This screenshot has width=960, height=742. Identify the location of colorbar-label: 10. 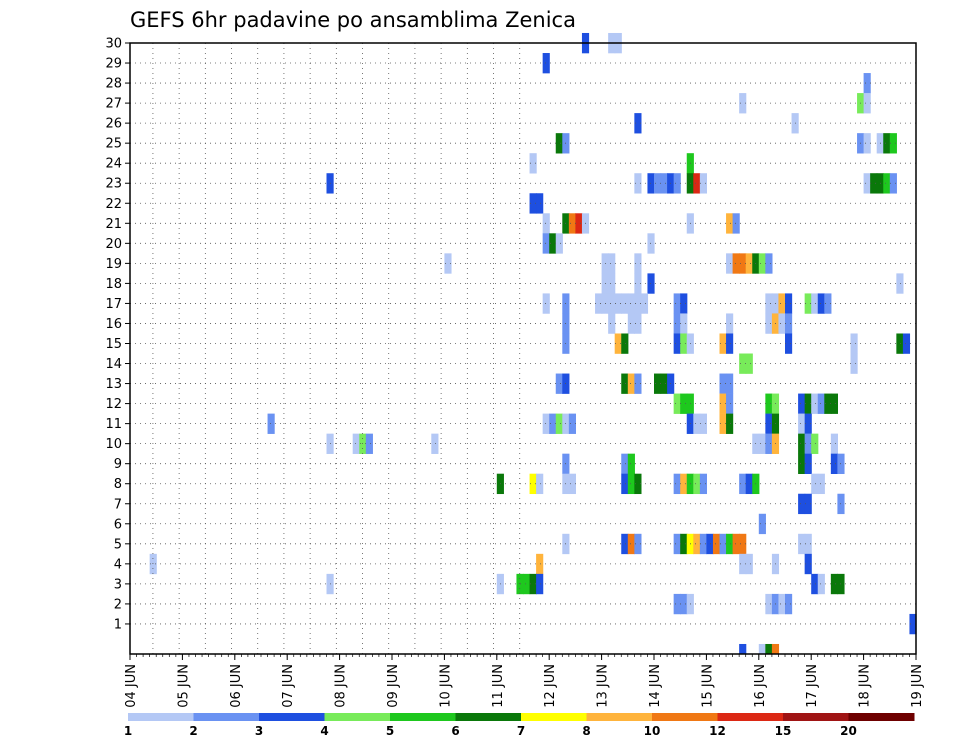
(652, 731).